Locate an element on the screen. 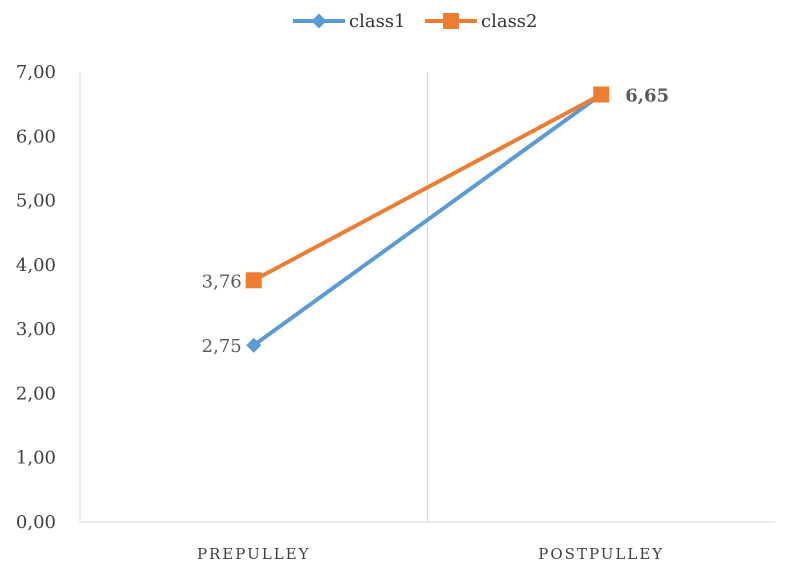  legend: class1 class2 is located at coordinates (415, 21).